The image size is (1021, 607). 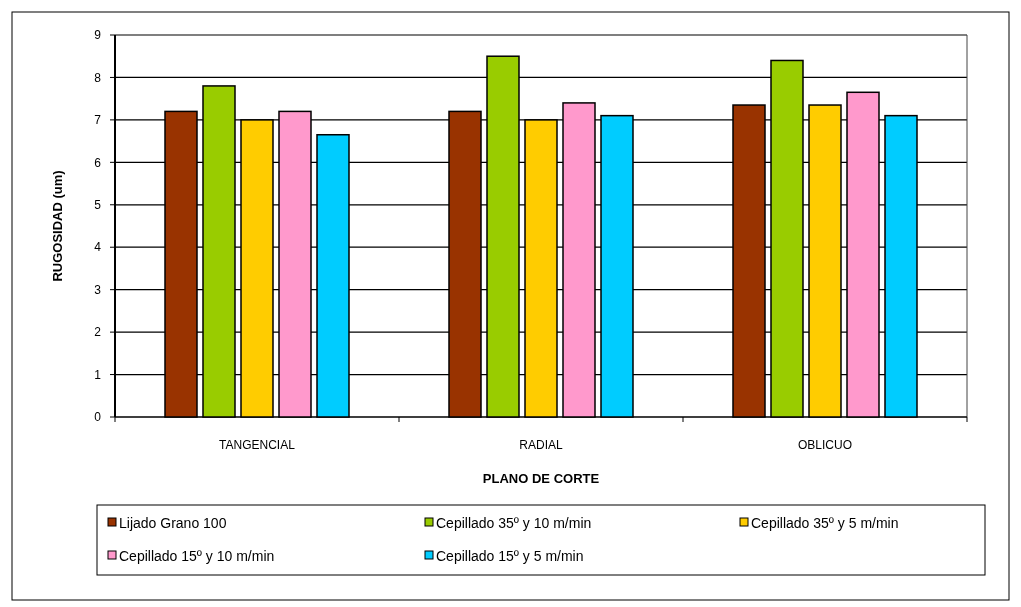 I want to click on y-axis-title: RUGOSIDAD (um), so click(x=57, y=226).